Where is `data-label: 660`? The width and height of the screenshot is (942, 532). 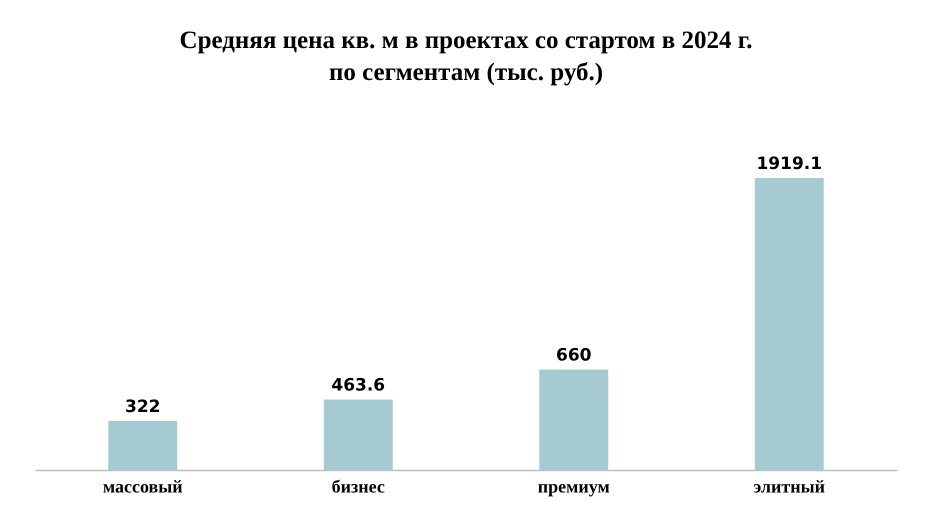 data-label: 660 is located at coordinates (574, 356).